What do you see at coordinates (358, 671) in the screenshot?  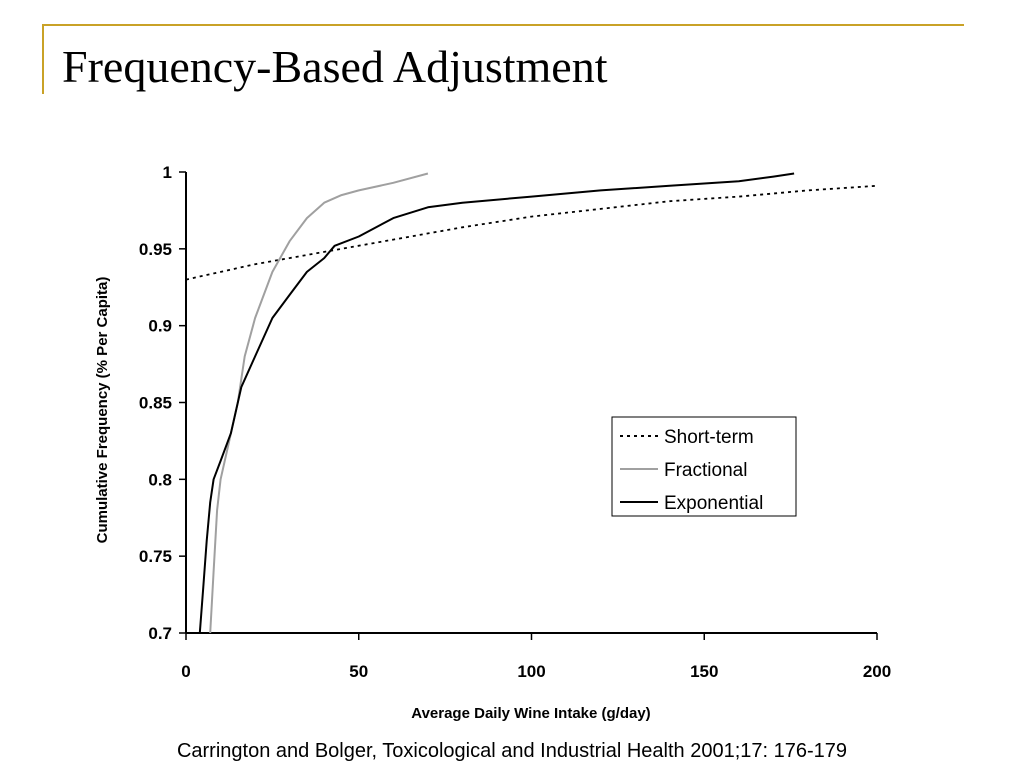 I see `x-tick-label: 50` at bounding box center [358, 671].